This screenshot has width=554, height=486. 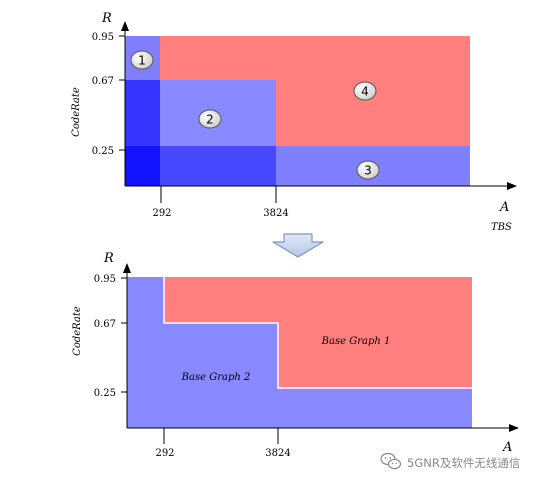 I want to click on svg-text: 3, so click(x=368, y=171).